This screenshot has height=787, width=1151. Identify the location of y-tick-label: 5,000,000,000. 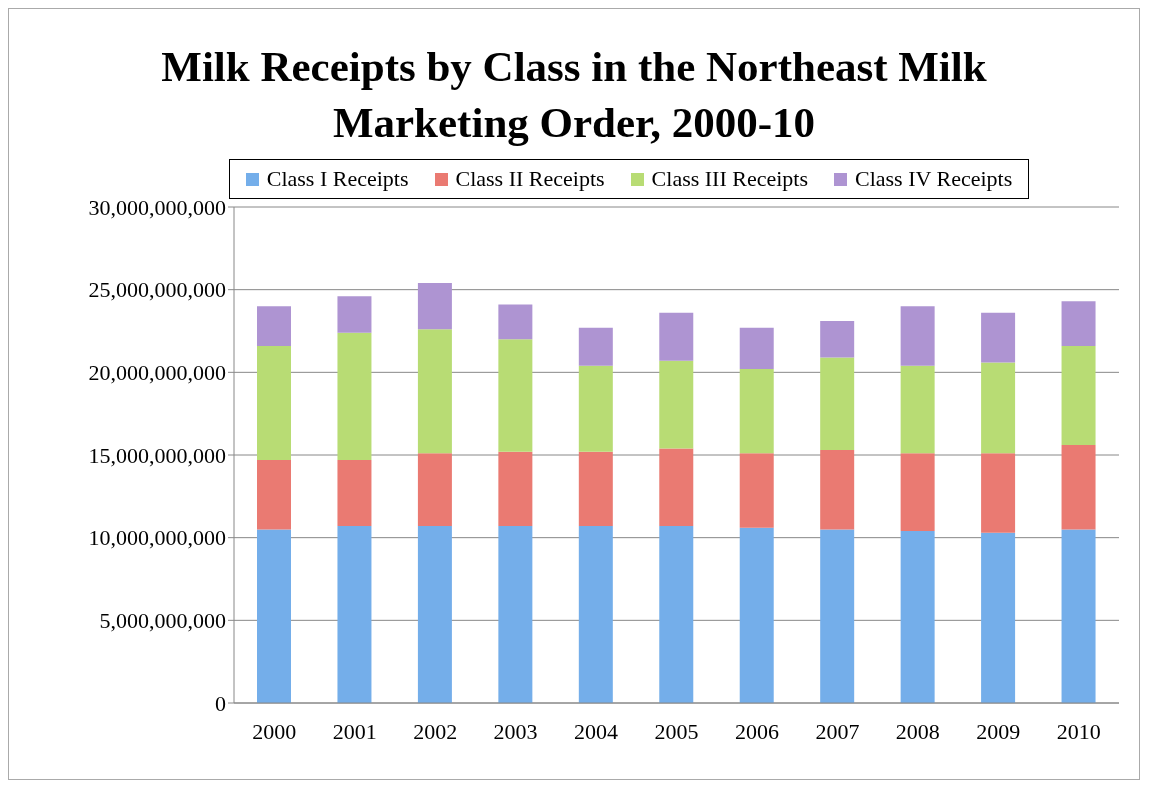
(162, 621).